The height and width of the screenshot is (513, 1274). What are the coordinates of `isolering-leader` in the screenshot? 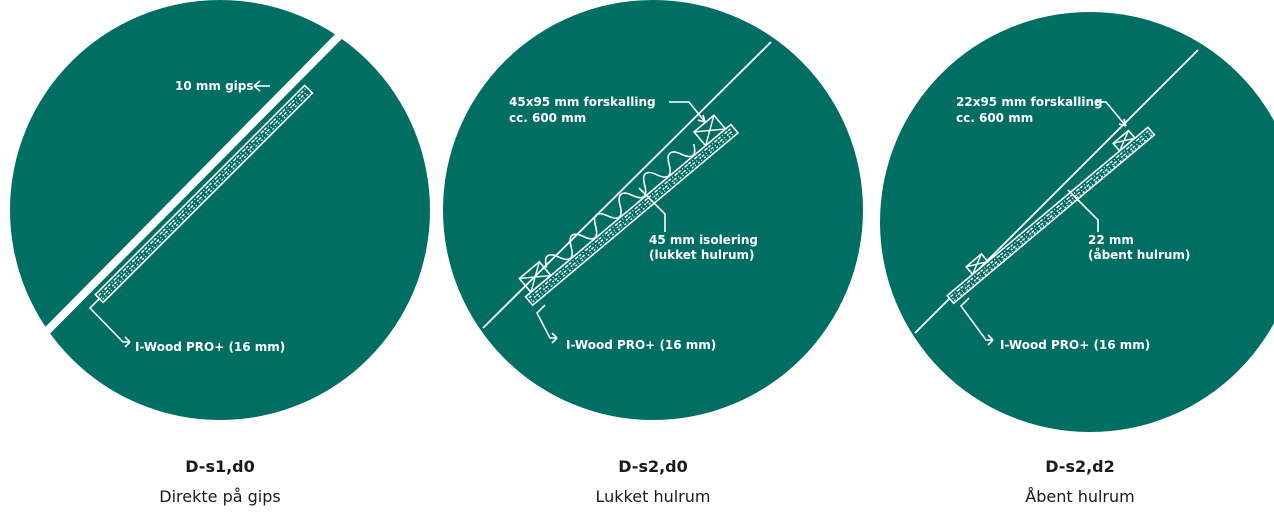 It's located at (652, 209).